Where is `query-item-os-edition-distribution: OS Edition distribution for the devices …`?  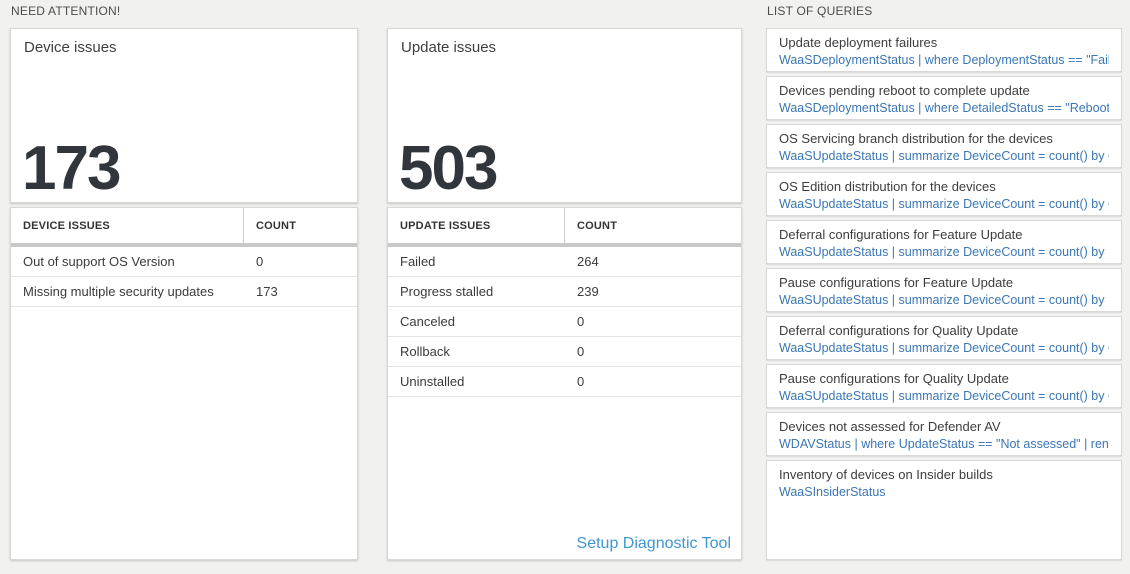
query-item-os-edition-distribution: OS Edition distribution for the devices … is located at coordinates (944, 194).